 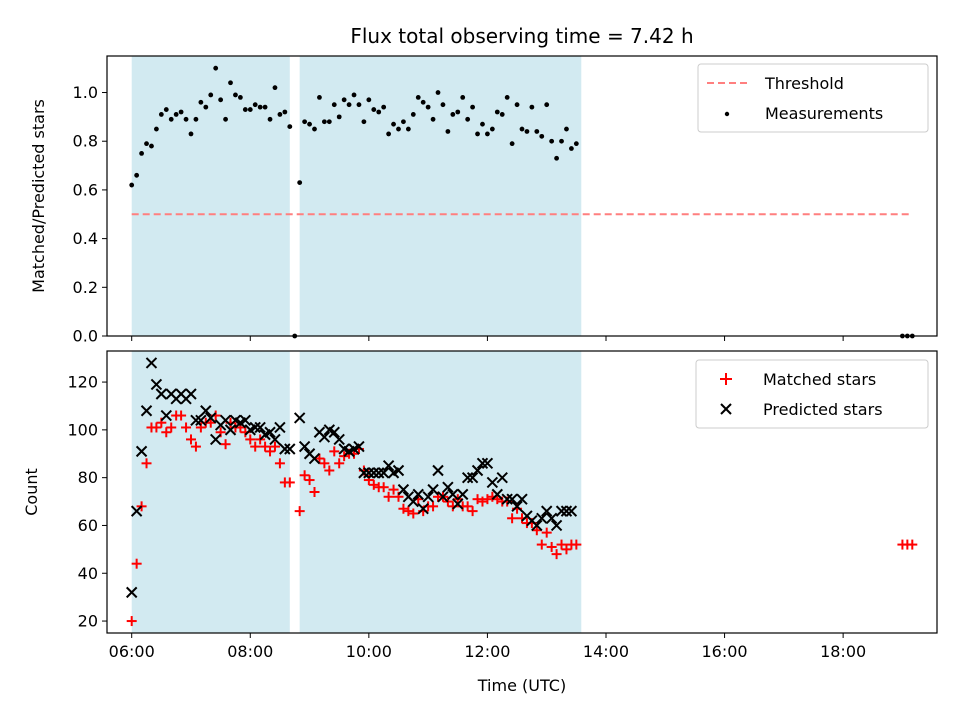 What do you see at coordinates (725, 651) in the screenshot?
I see `x-tick-label: 16:00` at bounding box center [725, 651].